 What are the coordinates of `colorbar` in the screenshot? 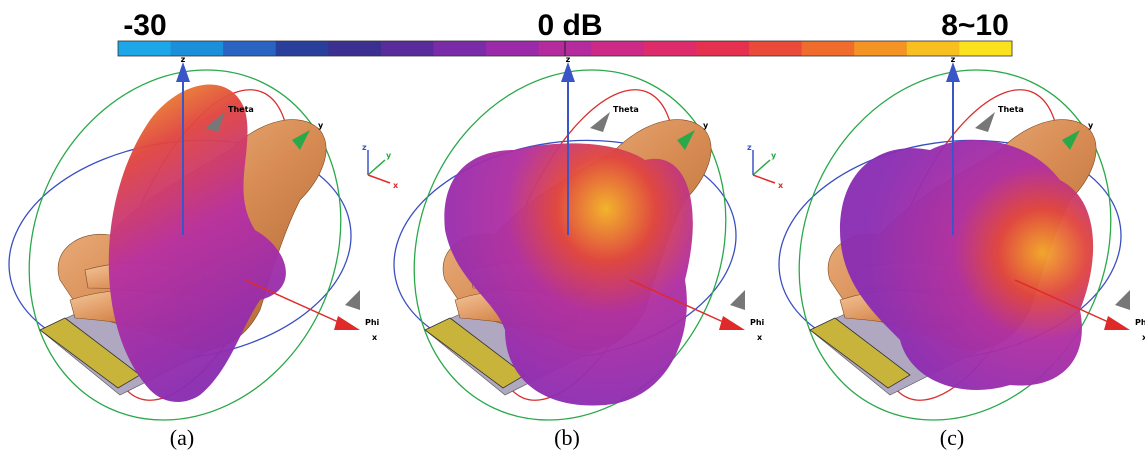 It's located at (565, 48).